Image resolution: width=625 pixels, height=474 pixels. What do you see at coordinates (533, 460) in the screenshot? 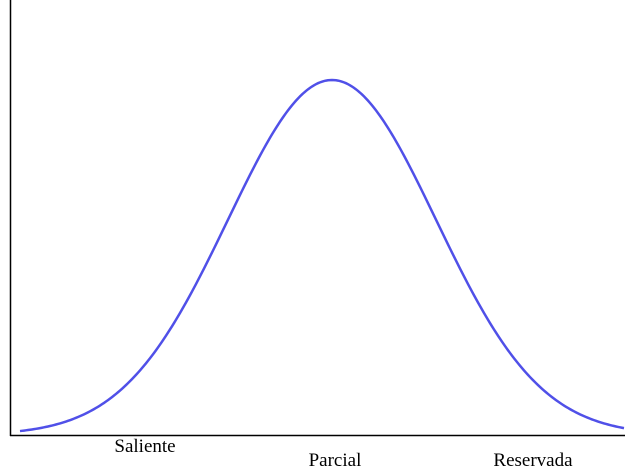
I see `label-reservada: Reservada` at bounding box center [533, 460].